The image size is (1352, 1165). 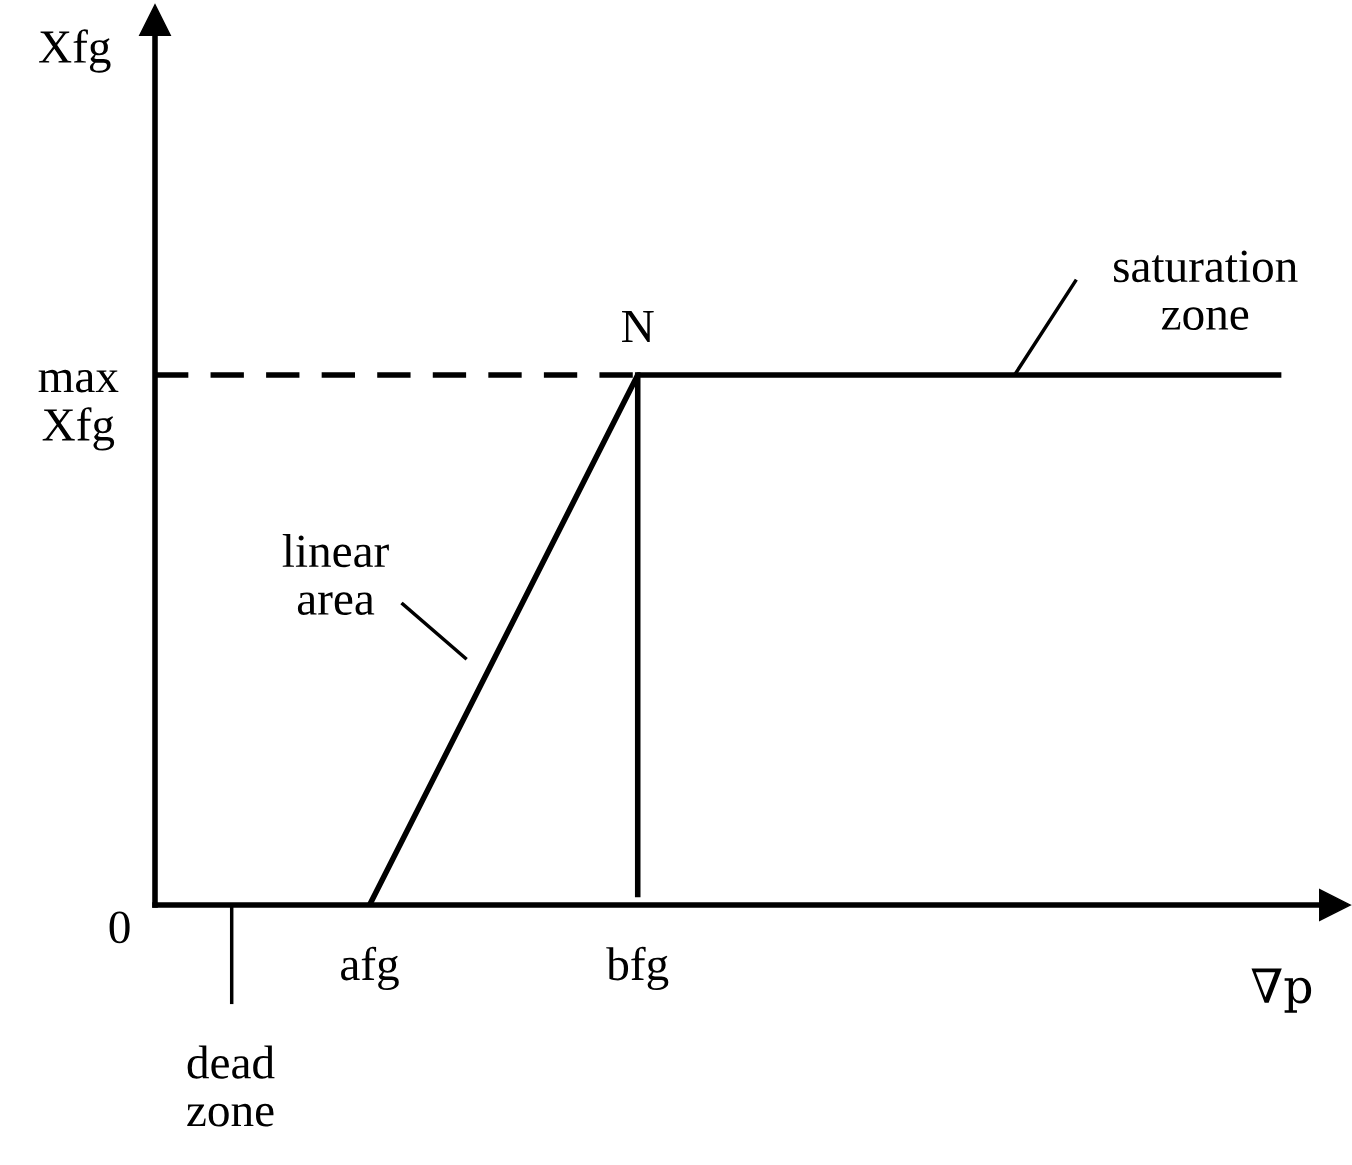 I want to click on text: saturation zone, so click(x=1206, y=290).